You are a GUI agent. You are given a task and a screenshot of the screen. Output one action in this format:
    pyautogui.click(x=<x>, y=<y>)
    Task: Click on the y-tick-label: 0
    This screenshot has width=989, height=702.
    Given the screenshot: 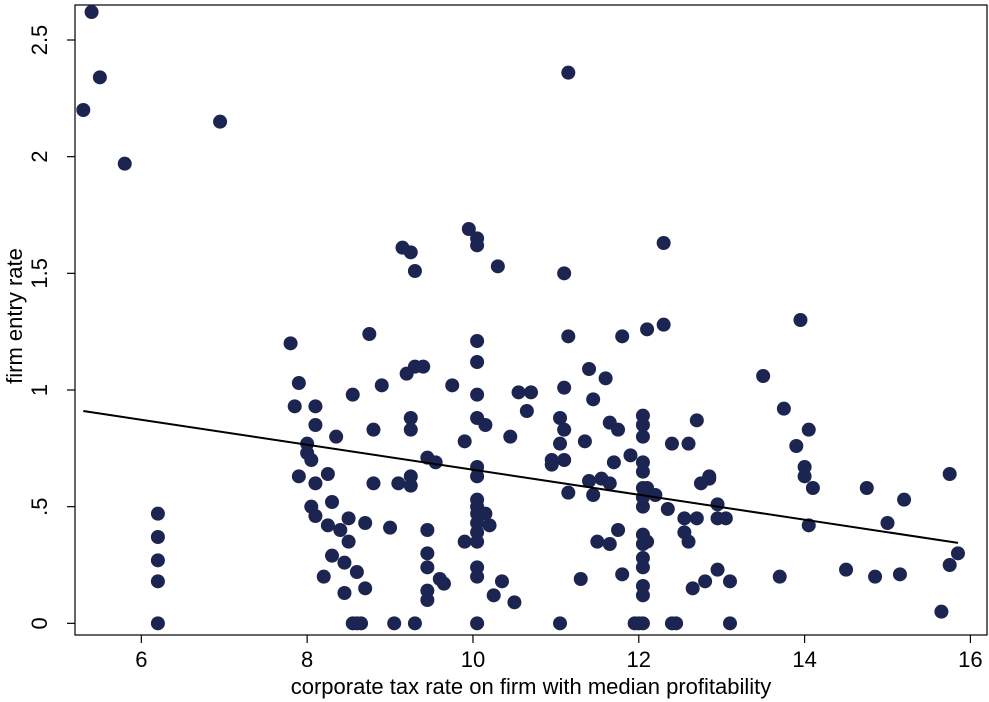 What is the action you would take?
    pyautogui.click(x=39, y=623)
    